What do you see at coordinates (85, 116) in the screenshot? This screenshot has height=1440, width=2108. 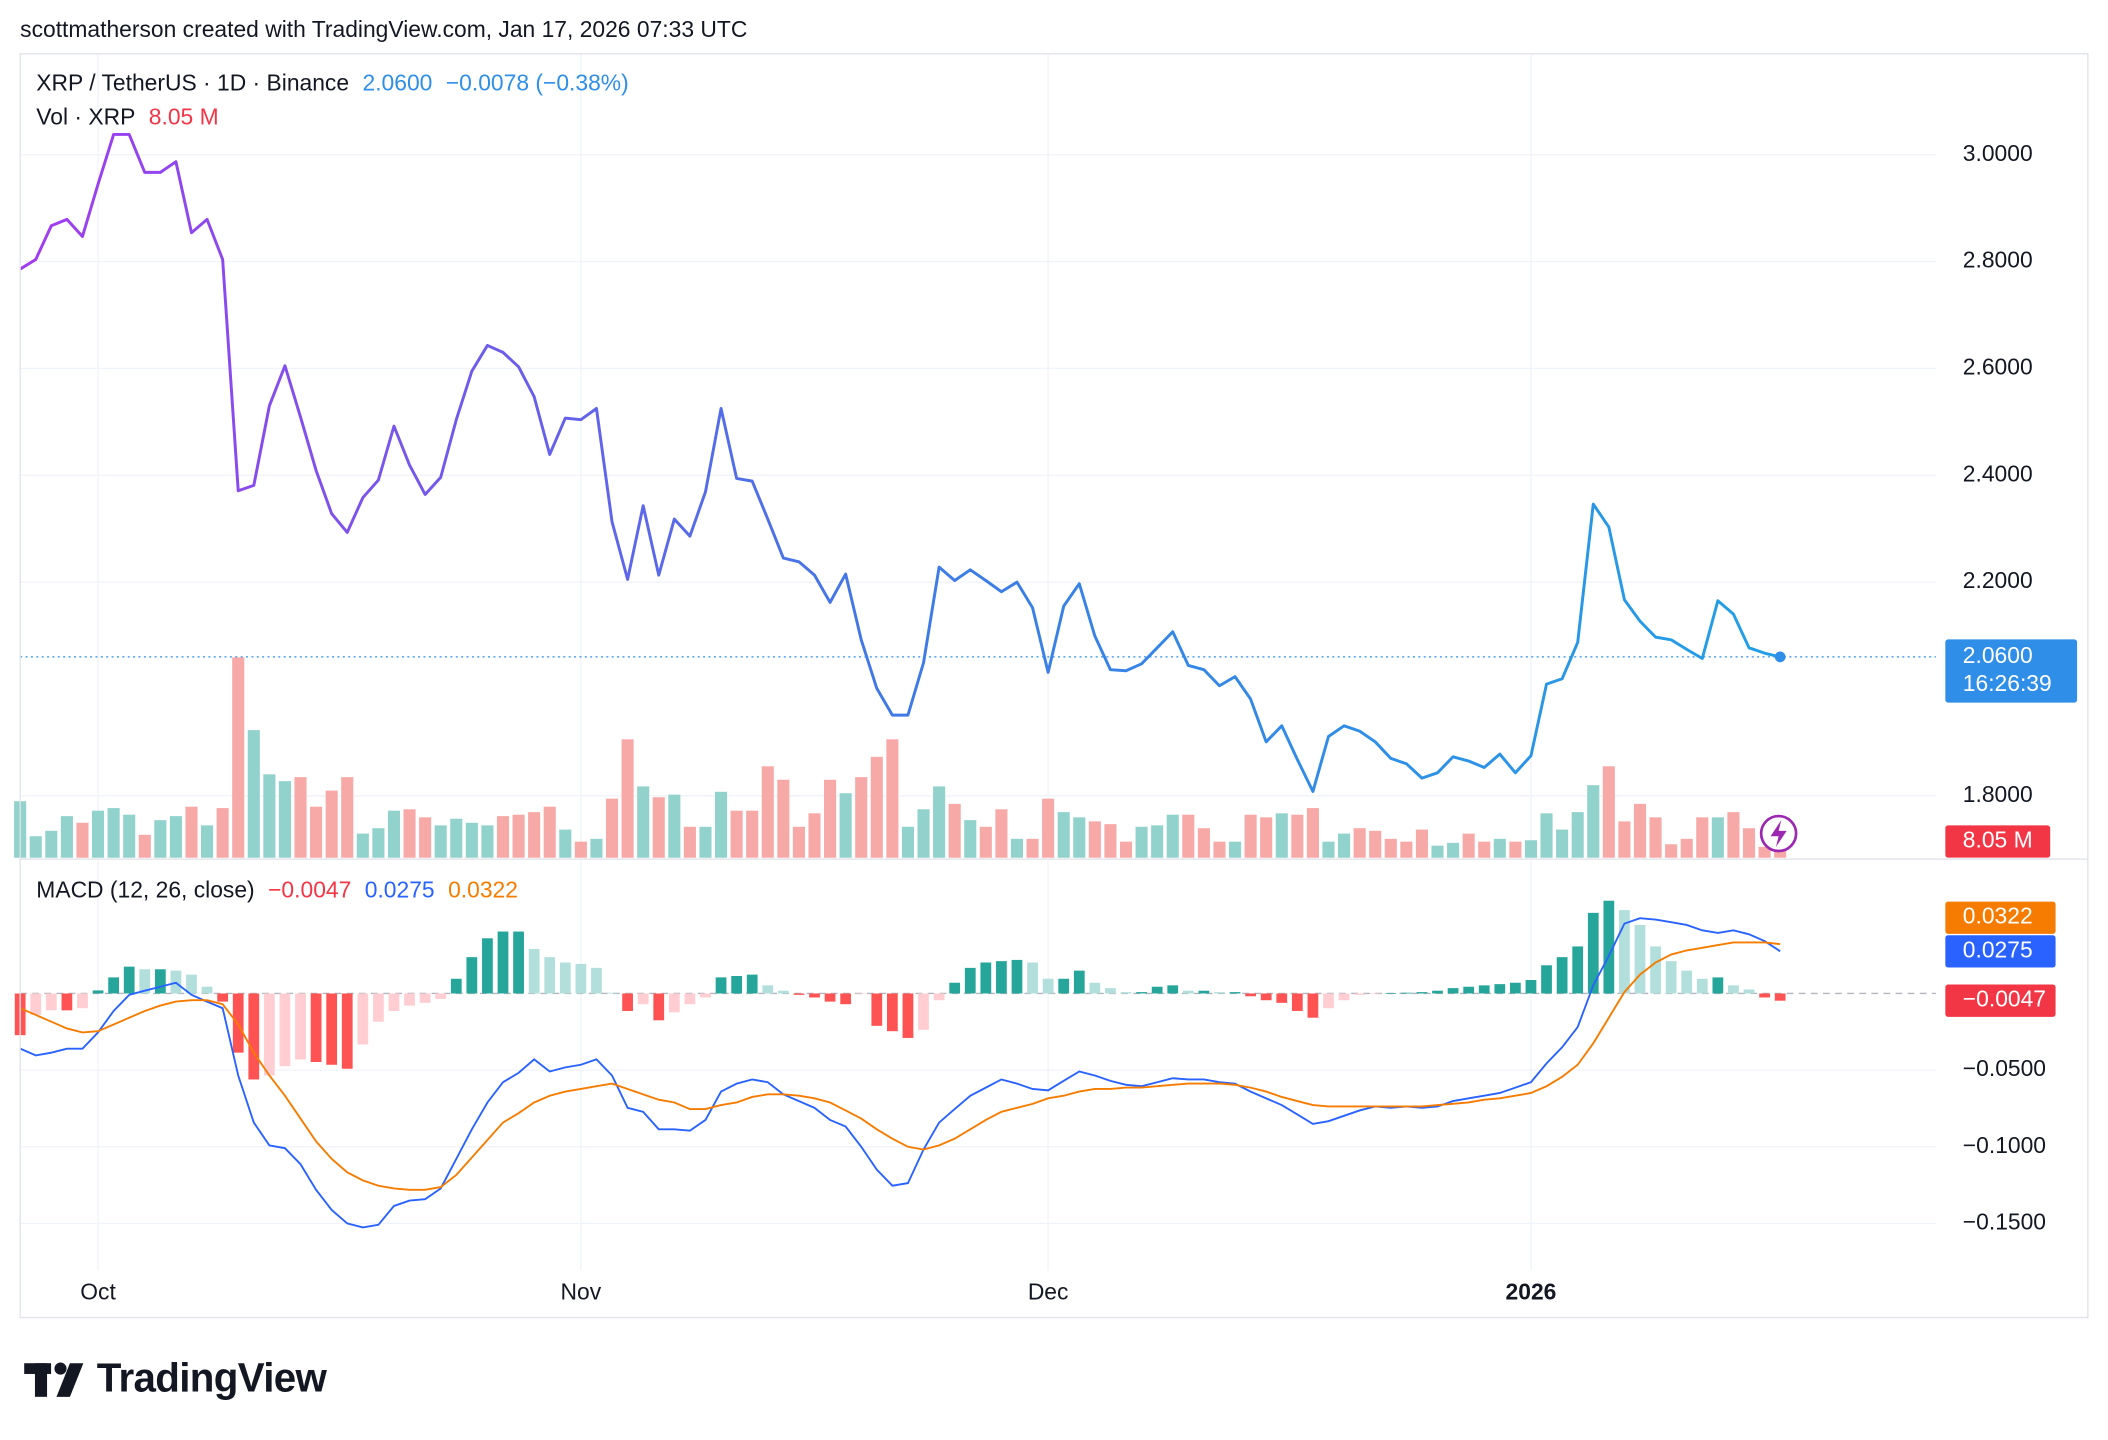 I see `legend-volume-title: Vol · XRP` at bounding box center [85, 116].